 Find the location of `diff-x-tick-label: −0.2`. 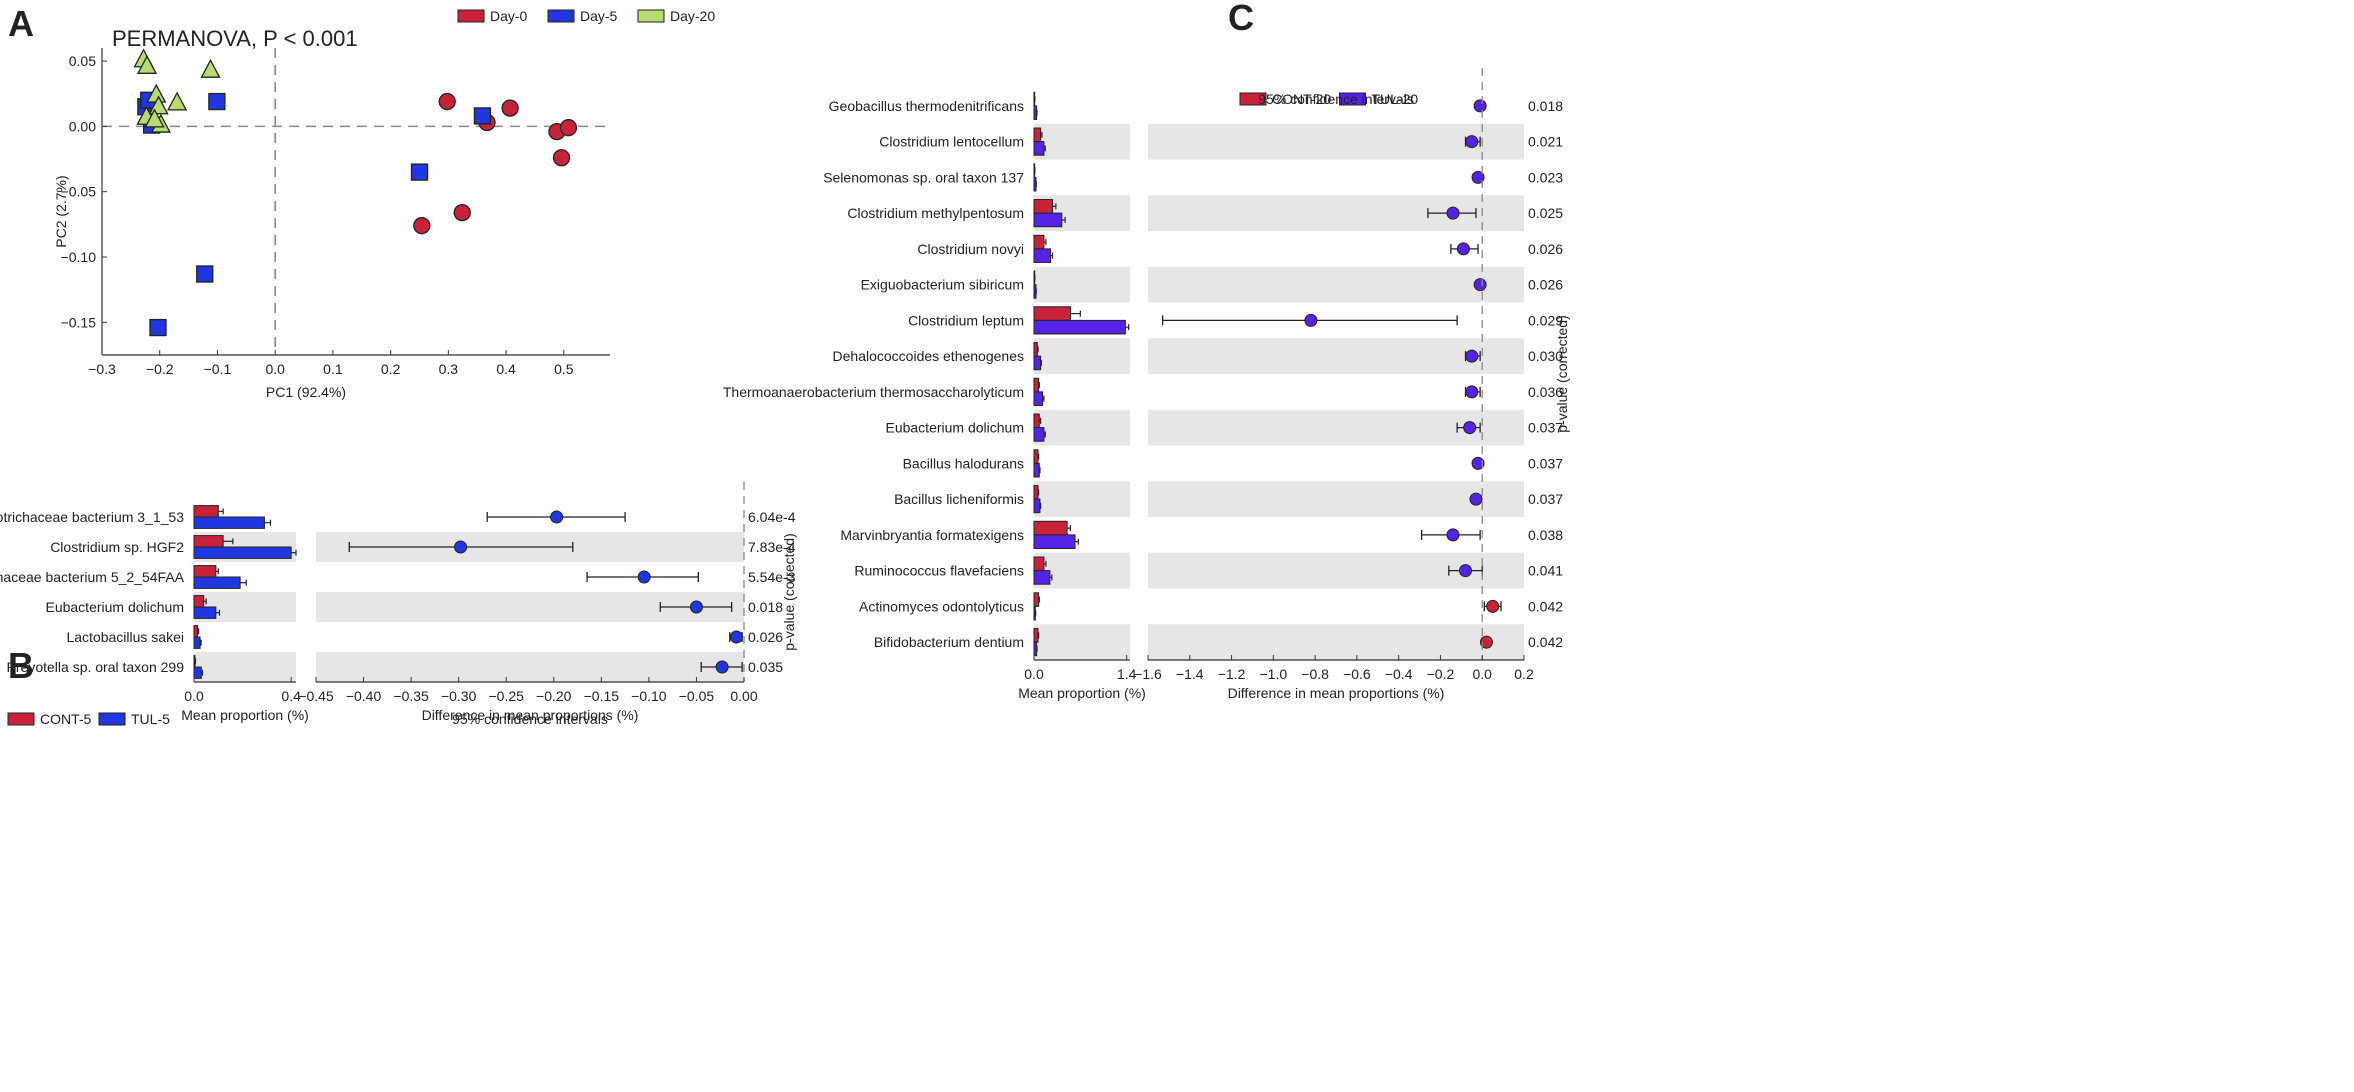

diff-x-tick-label: −0.2 is located at coordinates (1441, 674).